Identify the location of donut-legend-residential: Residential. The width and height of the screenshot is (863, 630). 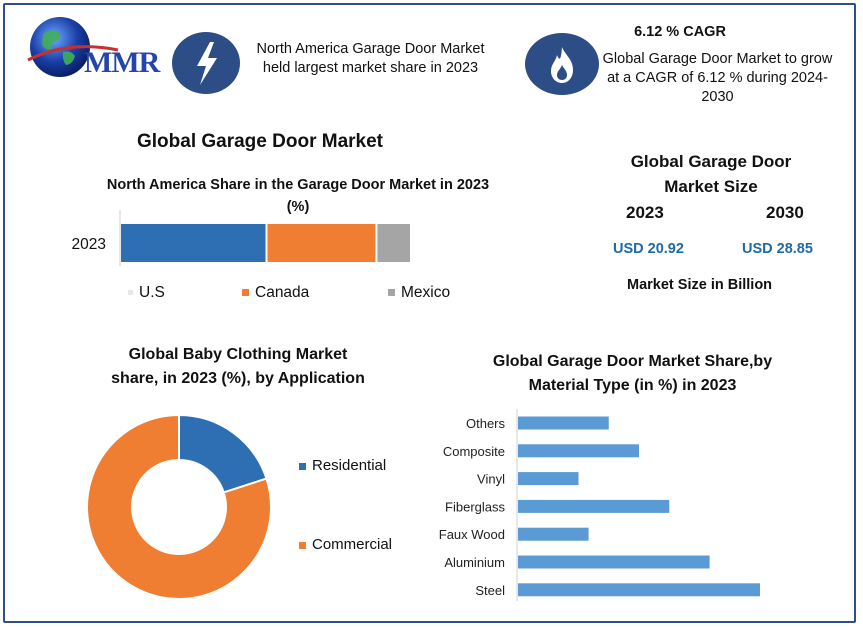
(342, 465).